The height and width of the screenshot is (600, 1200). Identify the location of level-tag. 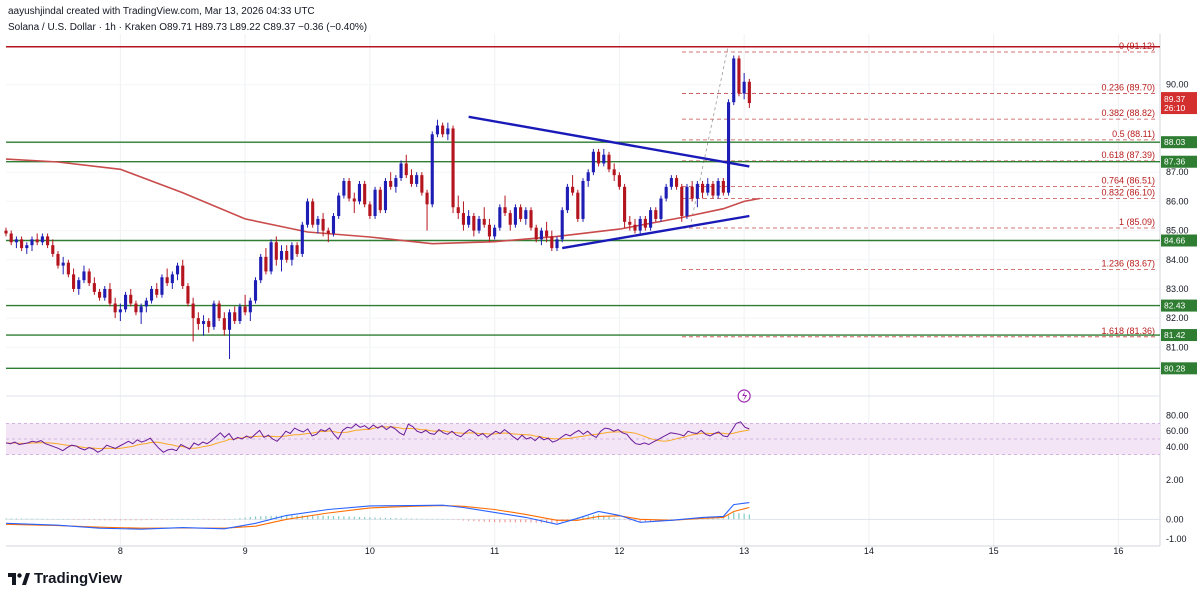
(1179, 240).